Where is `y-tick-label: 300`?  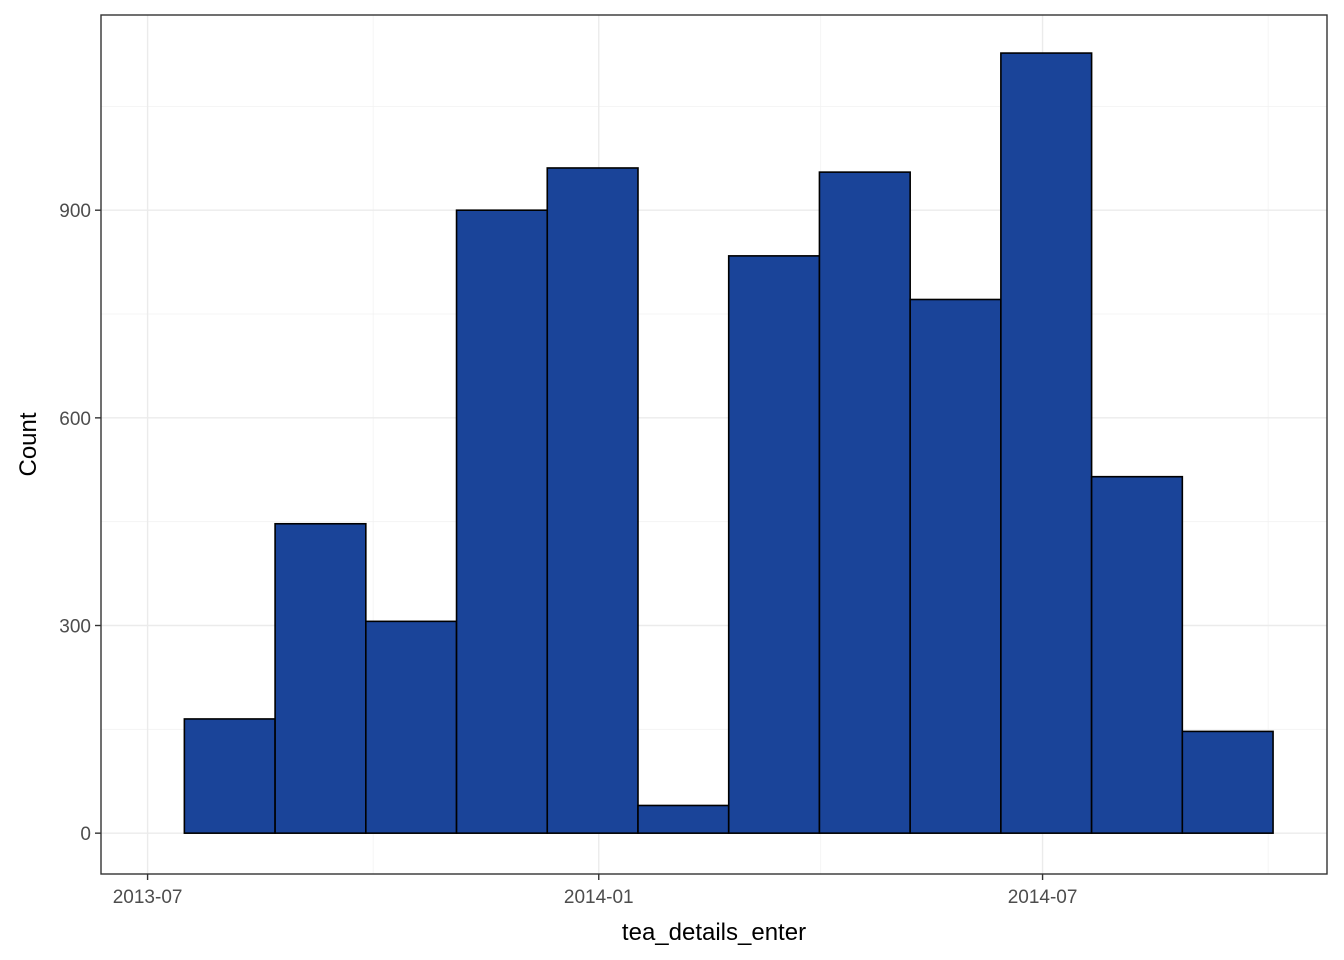
y-tick-label: 300 is located at coordinates (75, 627).